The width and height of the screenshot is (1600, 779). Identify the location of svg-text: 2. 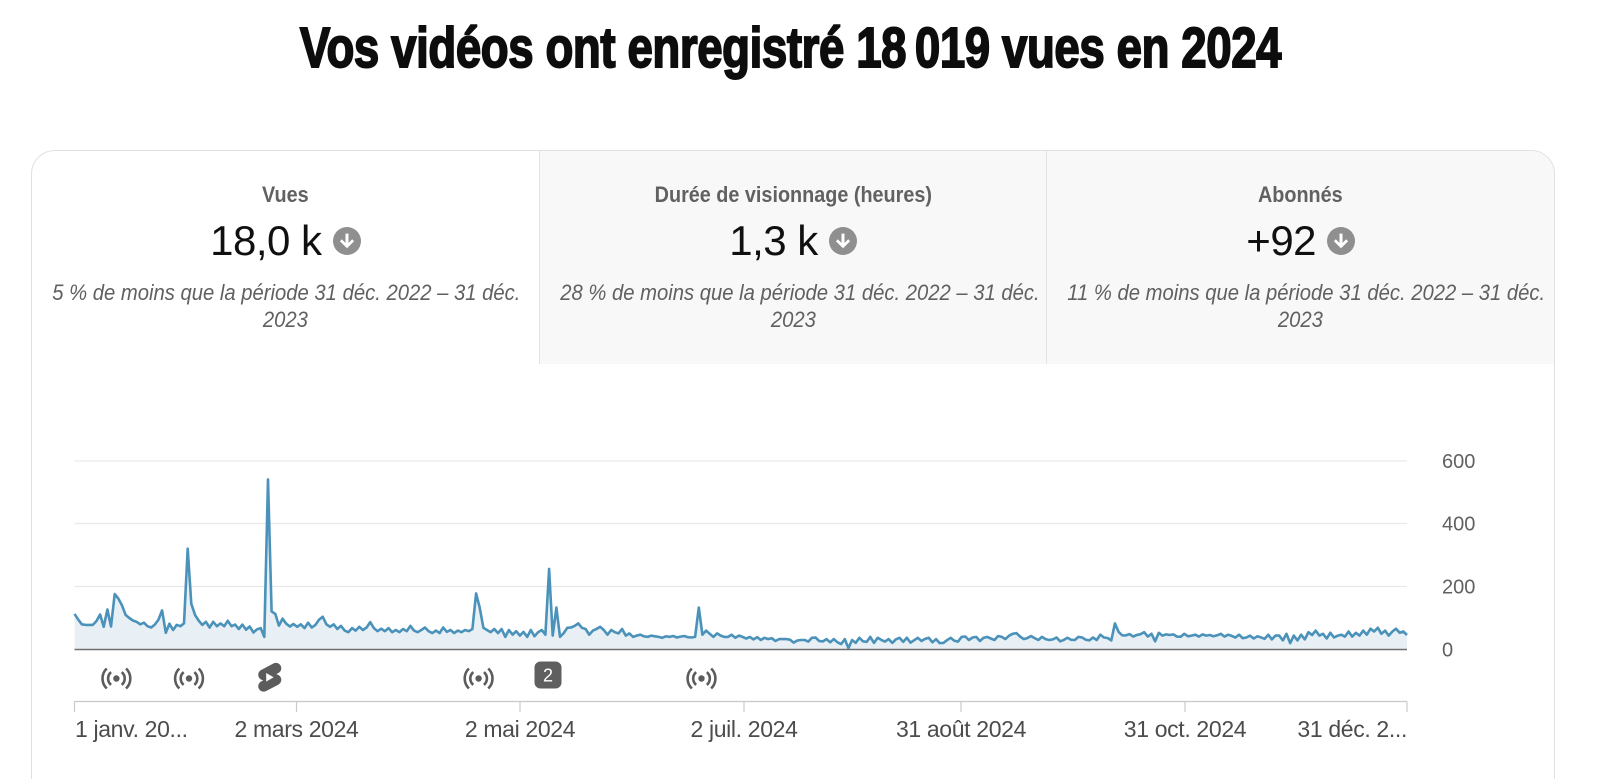
(548, 676).